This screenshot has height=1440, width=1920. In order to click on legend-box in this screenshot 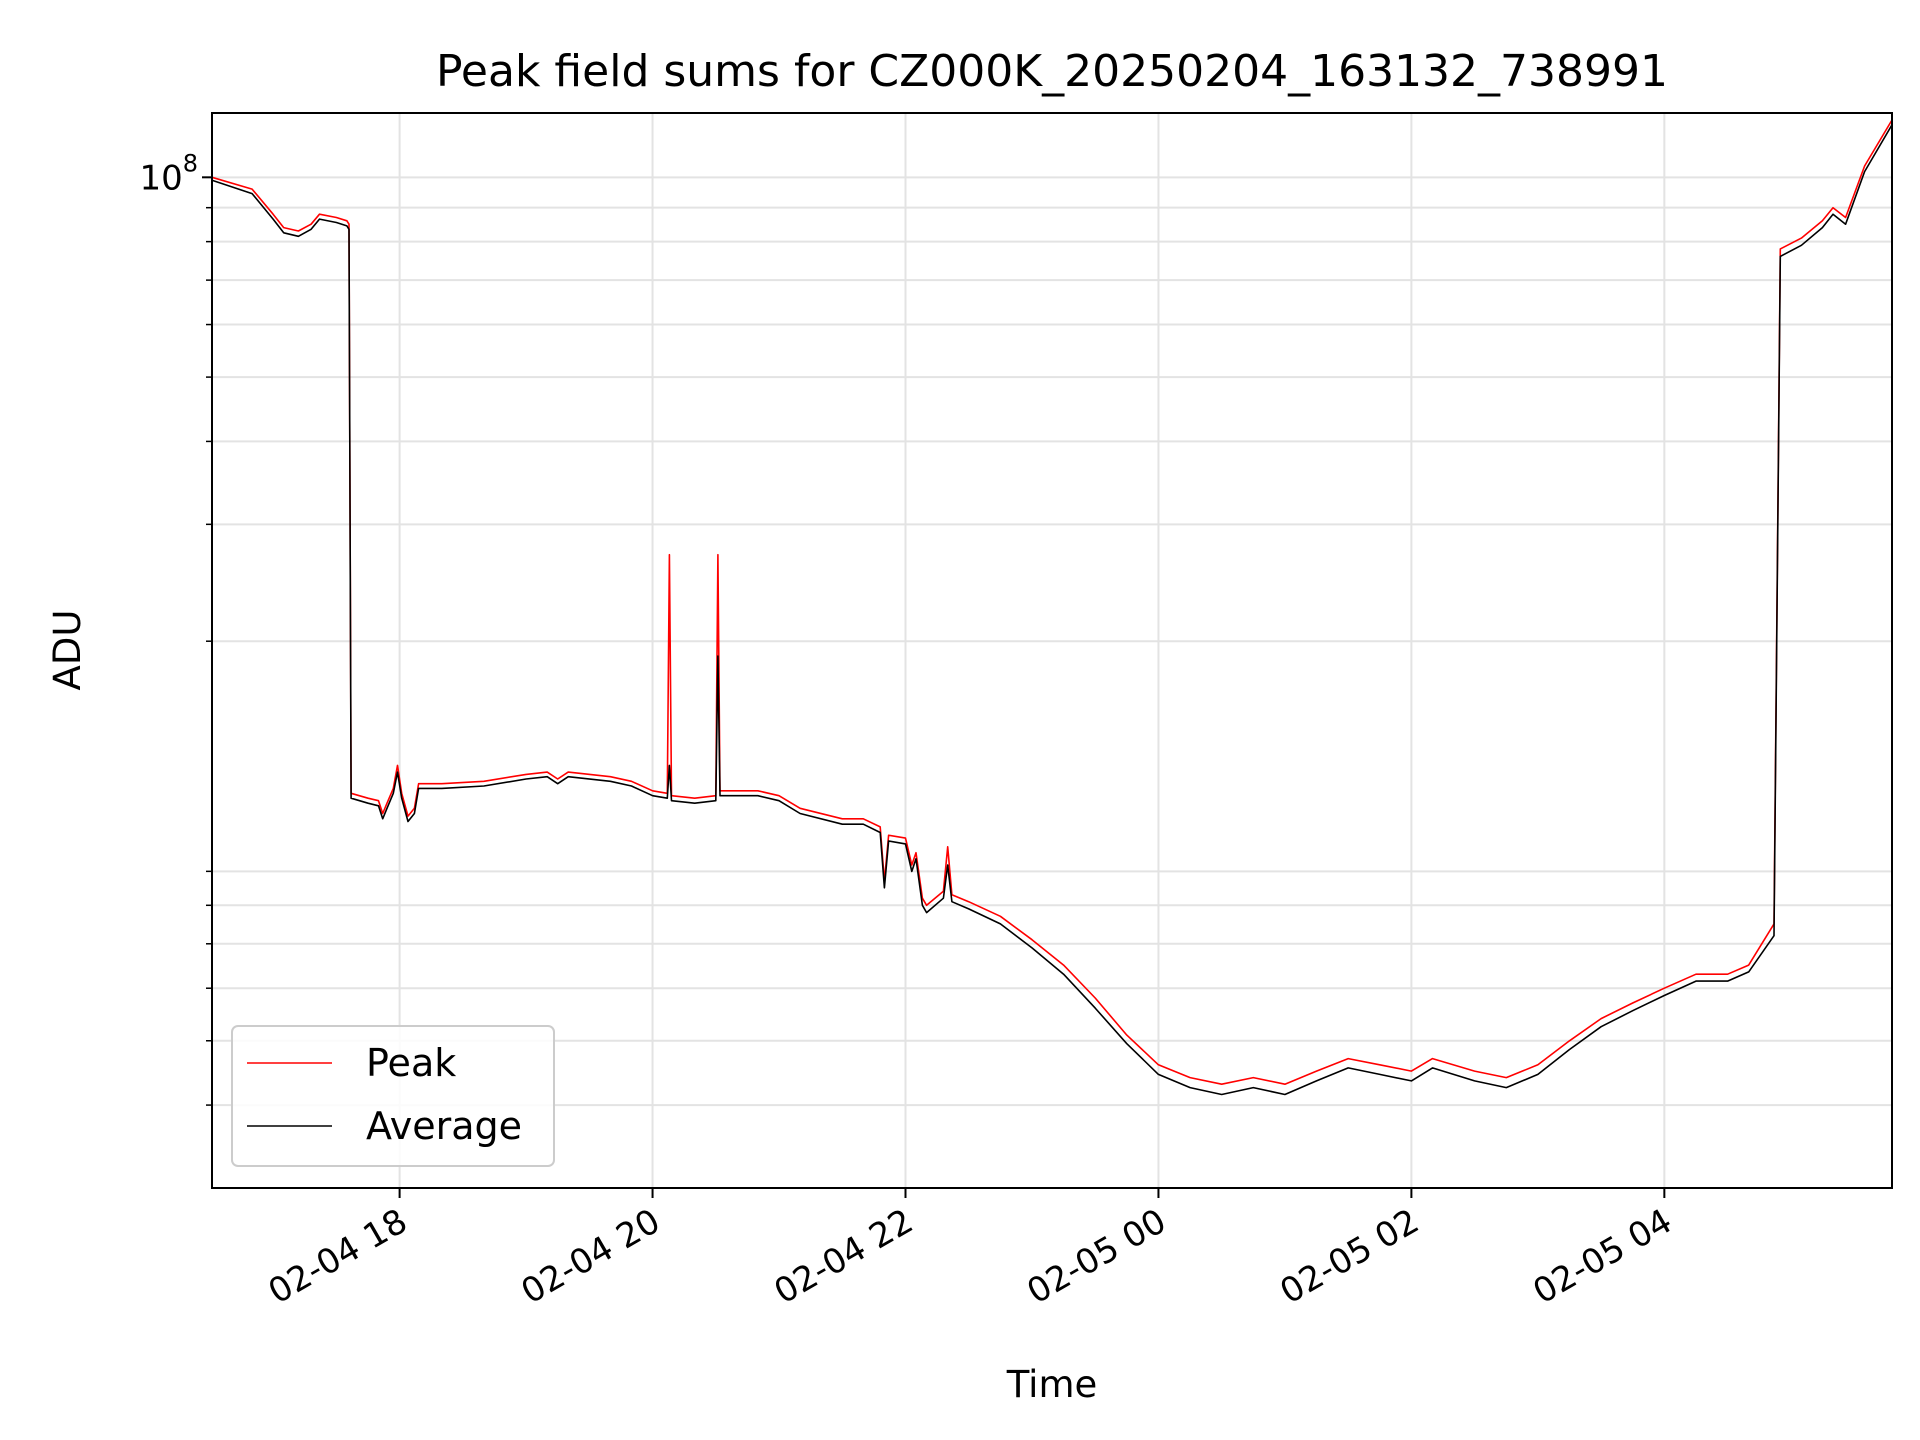, I will do `click(393, 1096)`.